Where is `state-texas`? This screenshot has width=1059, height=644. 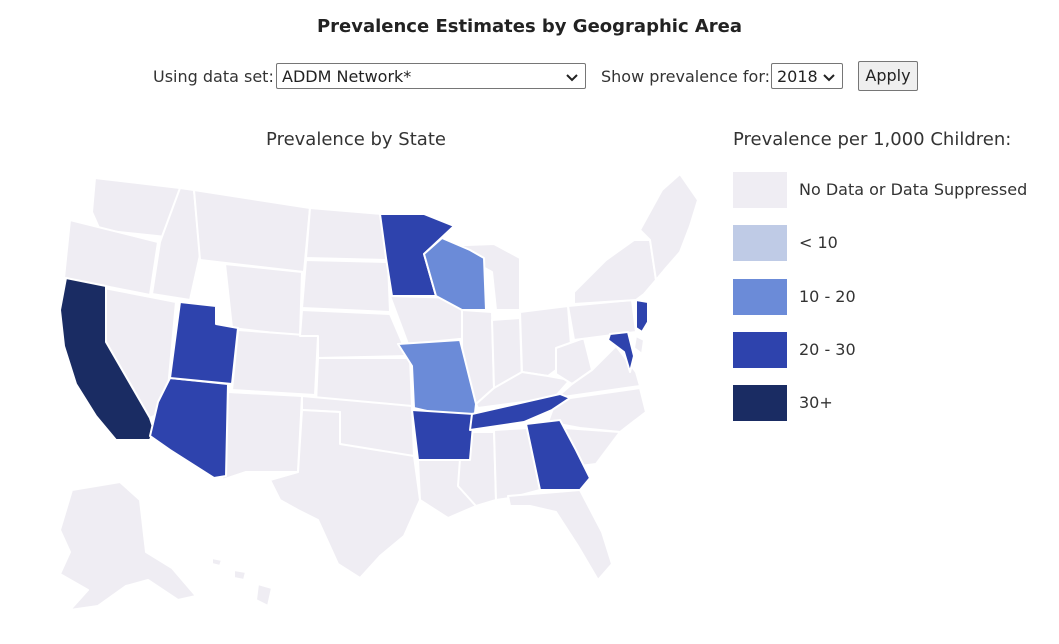
state-texas is located at coordinates (345, 494).